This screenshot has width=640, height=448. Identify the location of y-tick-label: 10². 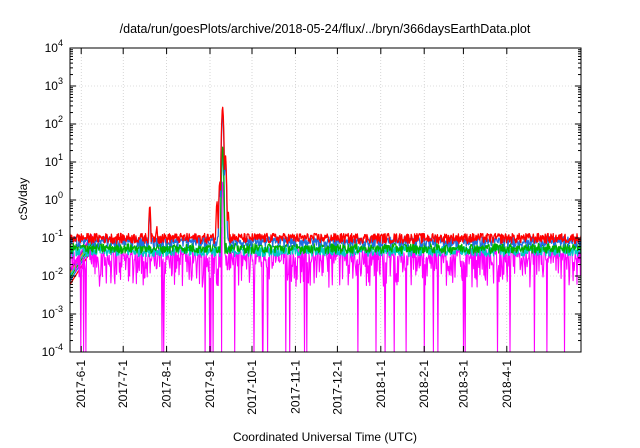
(54, 122).